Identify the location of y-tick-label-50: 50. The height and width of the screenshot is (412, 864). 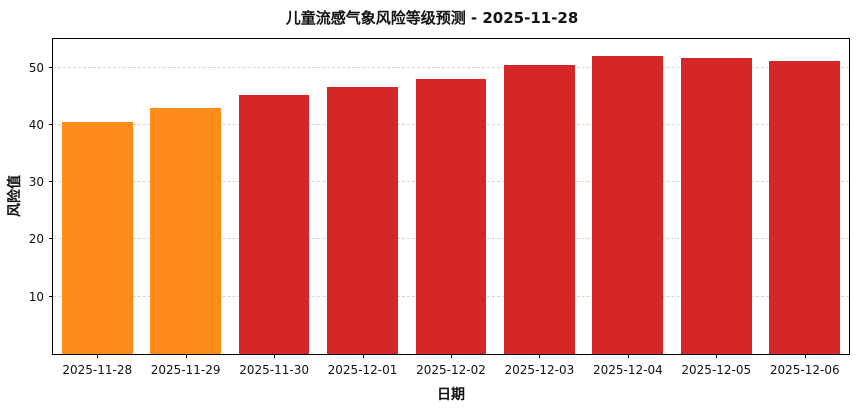
(36, 67).